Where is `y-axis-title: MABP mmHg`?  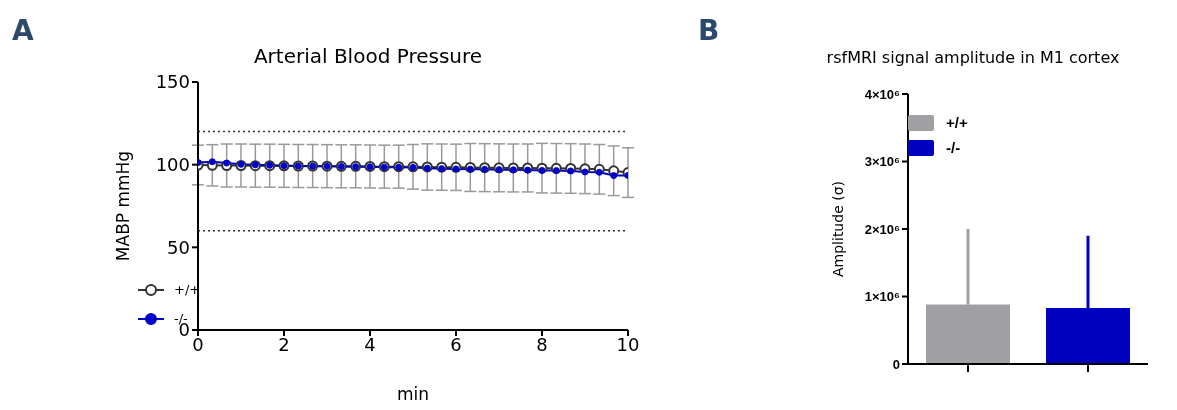
y-axis-title: MABP mmHg is located at coordinates (123, 206).